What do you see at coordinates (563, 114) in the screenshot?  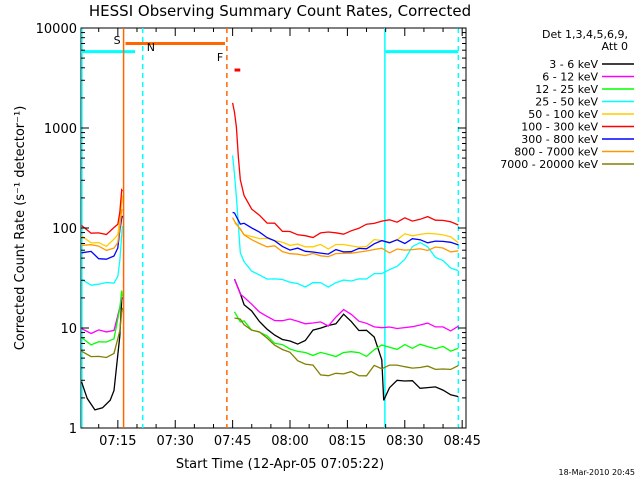 I see `legend-label: 50 - 100 keV` at bounding box center [563, 114].